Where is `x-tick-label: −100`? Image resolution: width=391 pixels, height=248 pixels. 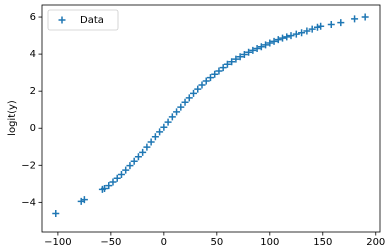
x-tick-label: −100 is located at coordinates (57, 242).